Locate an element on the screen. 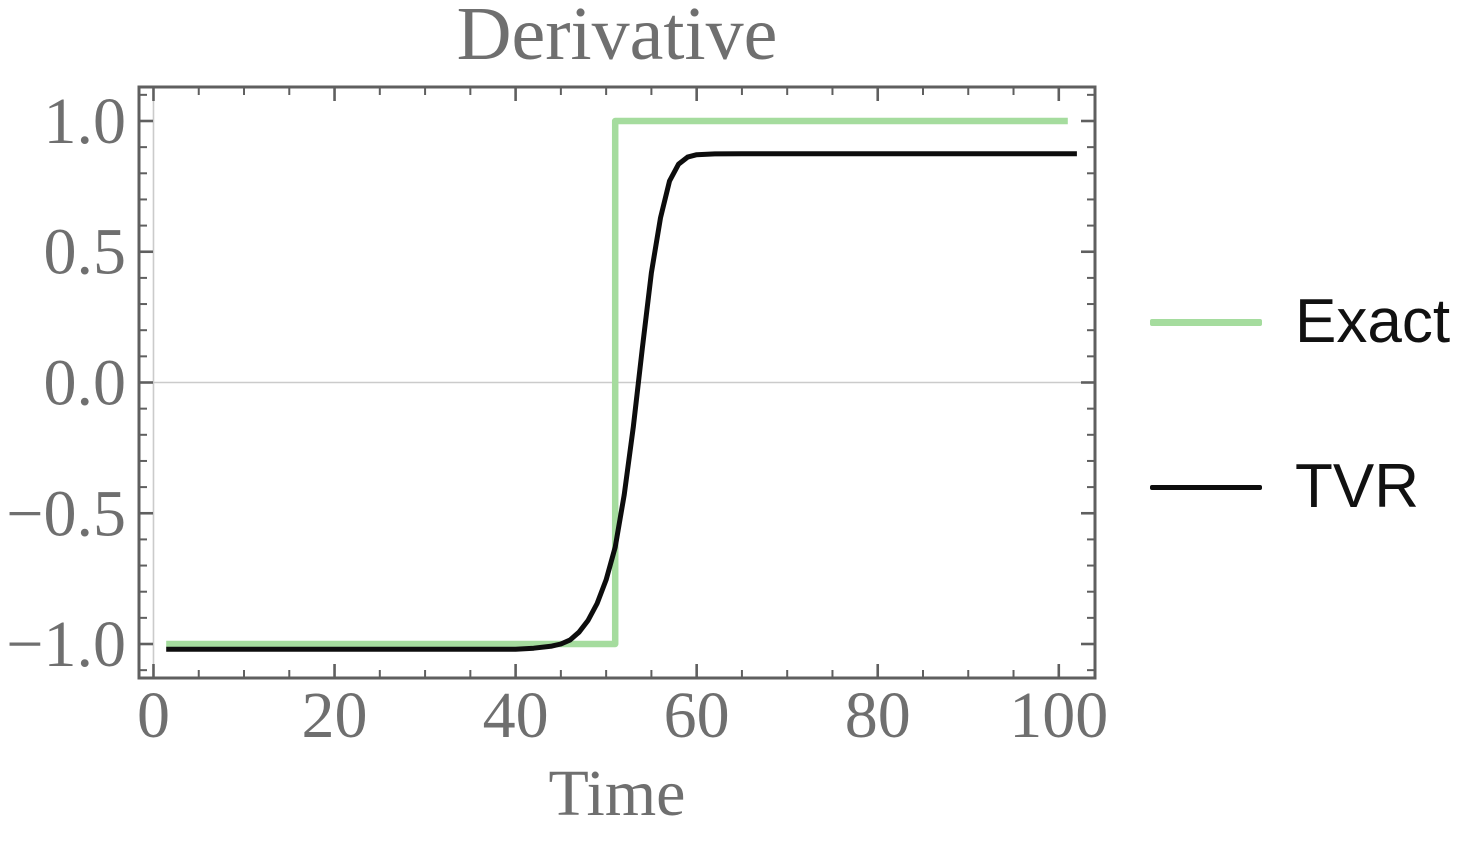 The height and width of the screenshot is (845, 1470). x-tick-label: 20 is located at coordinates (335, 715).